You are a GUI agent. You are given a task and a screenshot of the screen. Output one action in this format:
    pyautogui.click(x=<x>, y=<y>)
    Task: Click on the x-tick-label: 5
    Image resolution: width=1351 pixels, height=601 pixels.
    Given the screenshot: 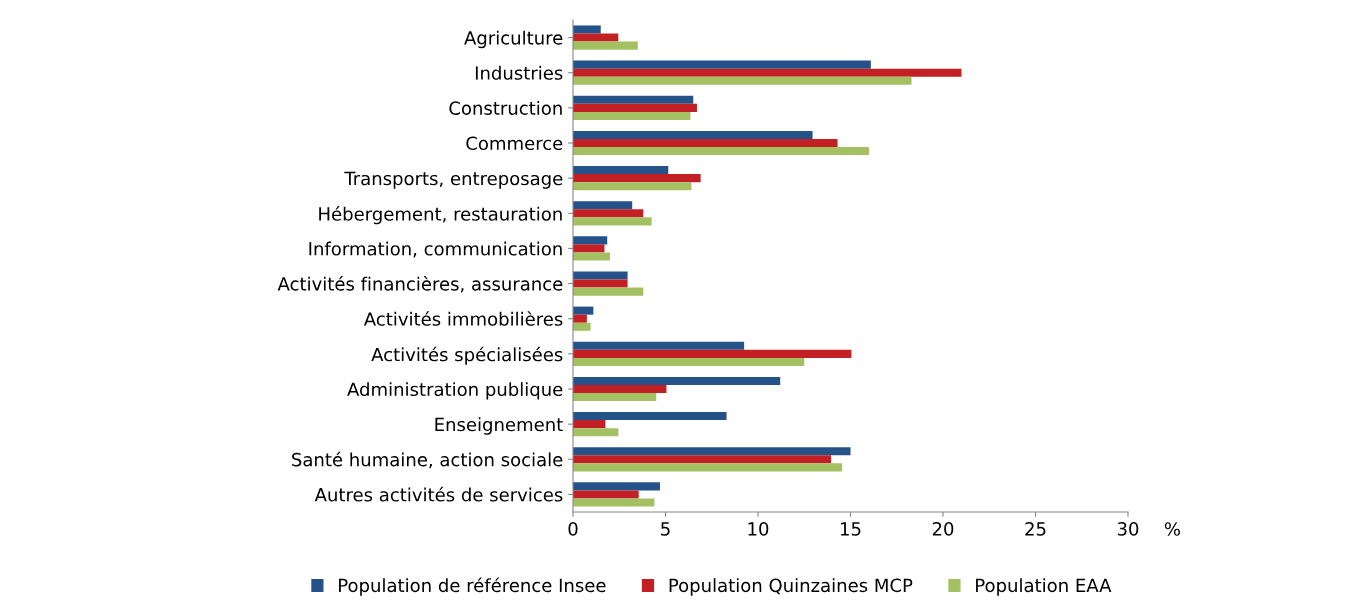 What is the action you would take?
    pyautogui.click(x=665, y=529)
    